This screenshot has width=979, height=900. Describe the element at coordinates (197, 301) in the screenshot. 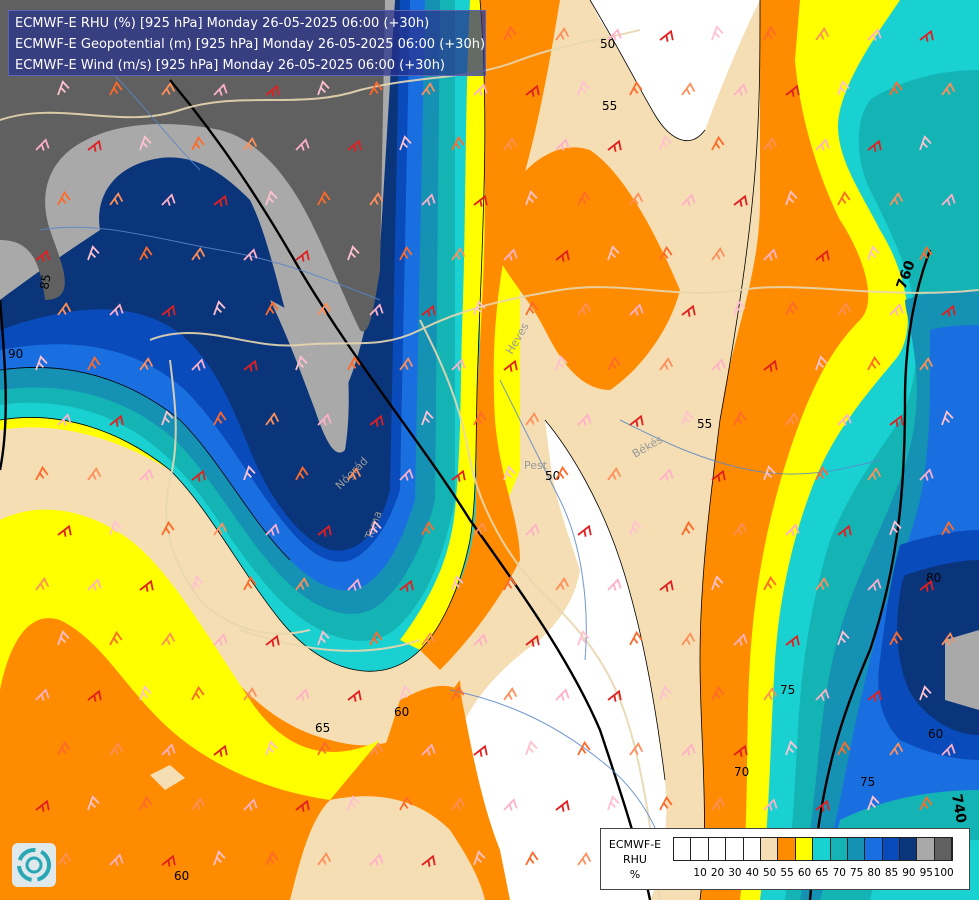

I see `rhu-area-navy-inner` at that location.